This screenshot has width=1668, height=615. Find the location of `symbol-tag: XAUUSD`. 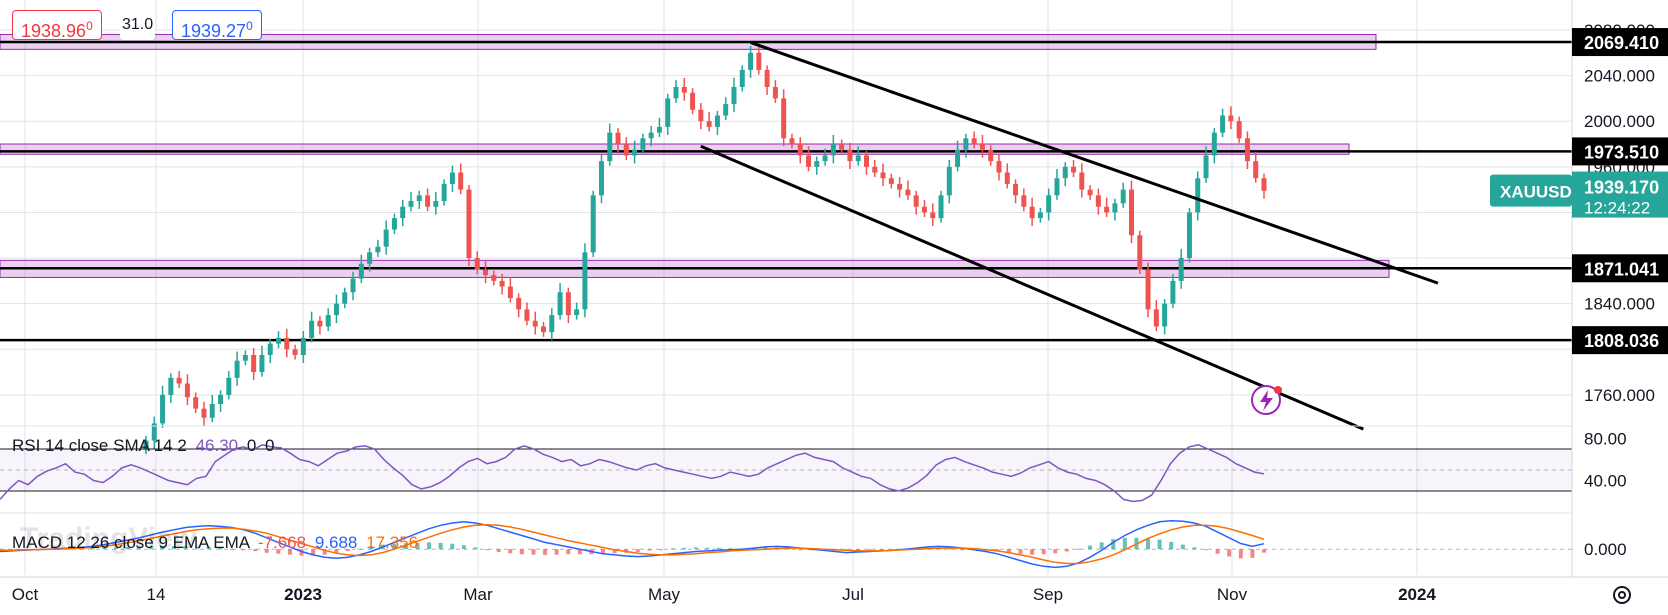

symbol-tag: XAUUSD is located at coordinates (1536, 192).